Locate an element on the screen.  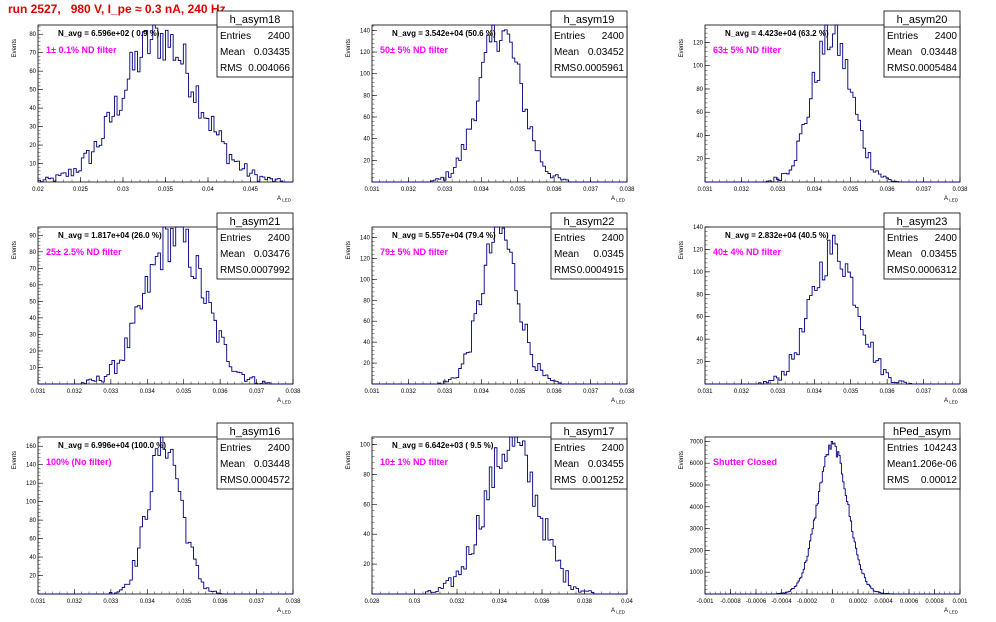
x-tick-label: 0.001 is located at coordinates (960, 602).